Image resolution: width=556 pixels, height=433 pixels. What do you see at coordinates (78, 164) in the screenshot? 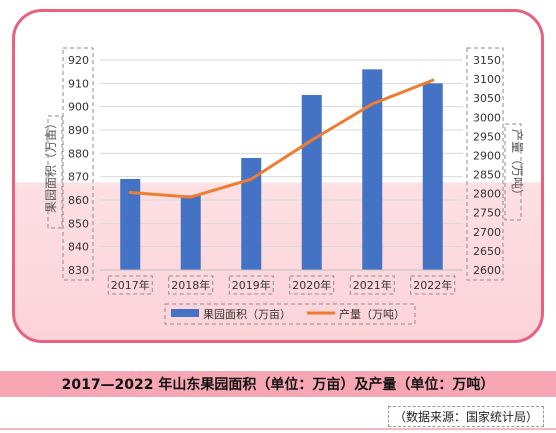
I see `y-left-axis-box` at bounding box center [78, 164].